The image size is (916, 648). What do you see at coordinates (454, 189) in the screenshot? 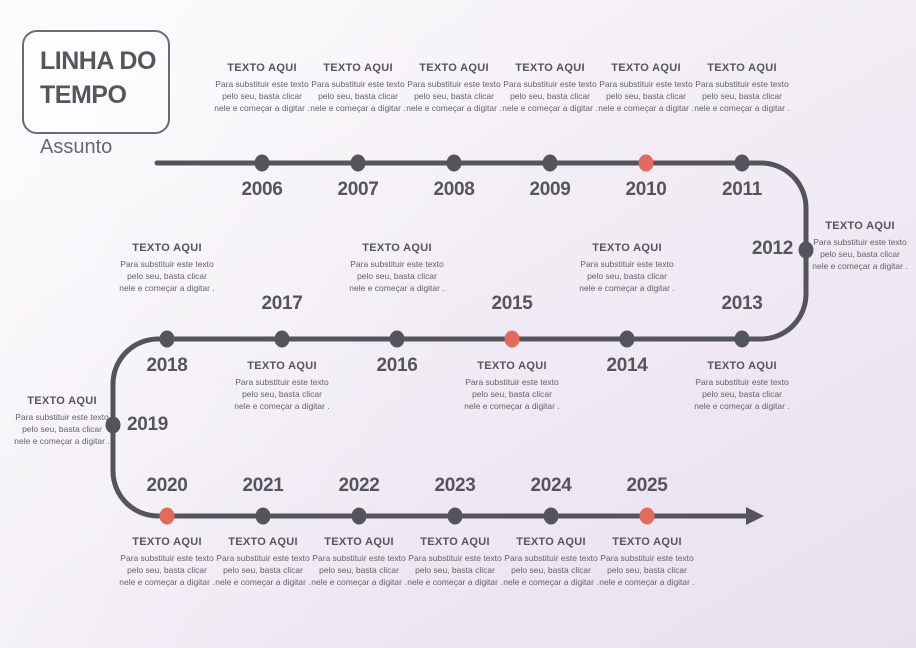
I see `year-label-2008: 2008` at bounding box center [454, 189].